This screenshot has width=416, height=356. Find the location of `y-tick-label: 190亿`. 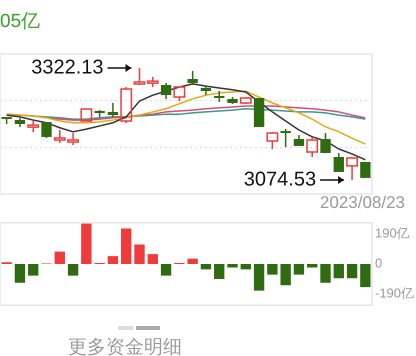

y-tick-label: 190亿 is located at coordinates (392, 232).